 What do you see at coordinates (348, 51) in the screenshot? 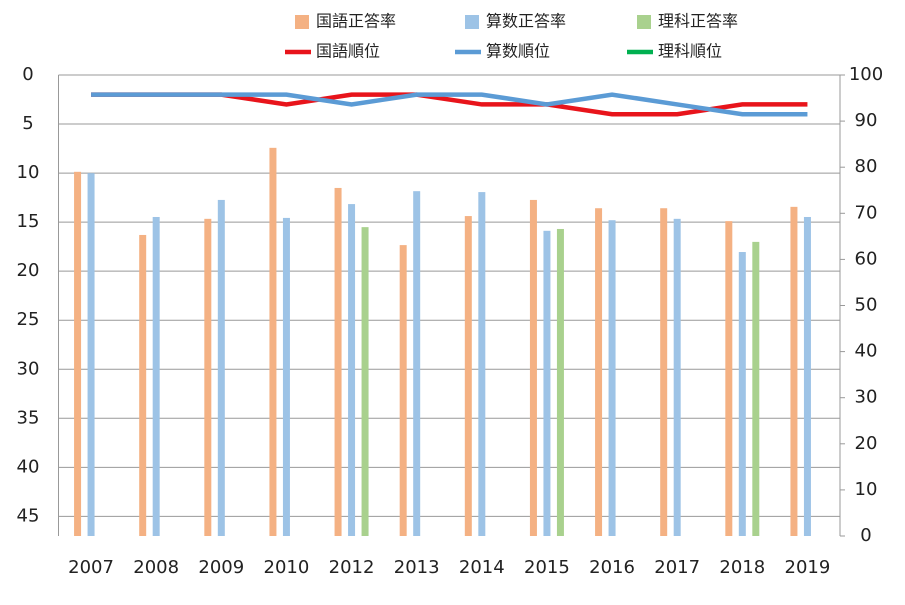
I see `legend-label: 国語順位` at bounding box center [348, 51].